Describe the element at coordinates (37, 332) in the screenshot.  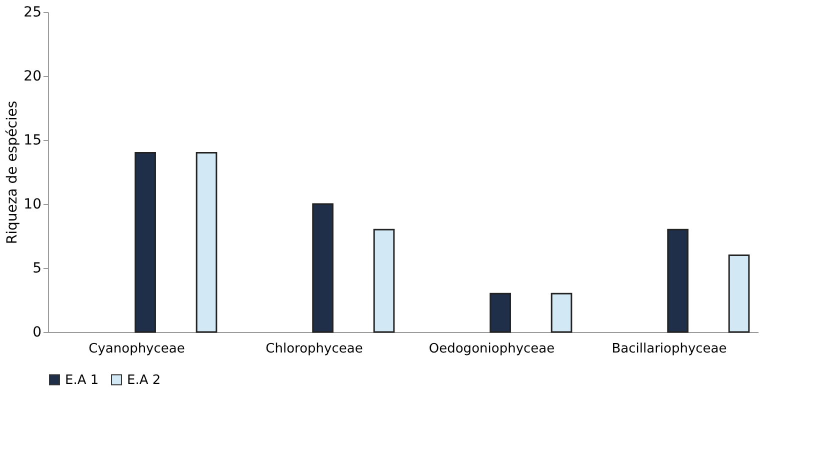
I see `y-tick-label: 0` at that location.